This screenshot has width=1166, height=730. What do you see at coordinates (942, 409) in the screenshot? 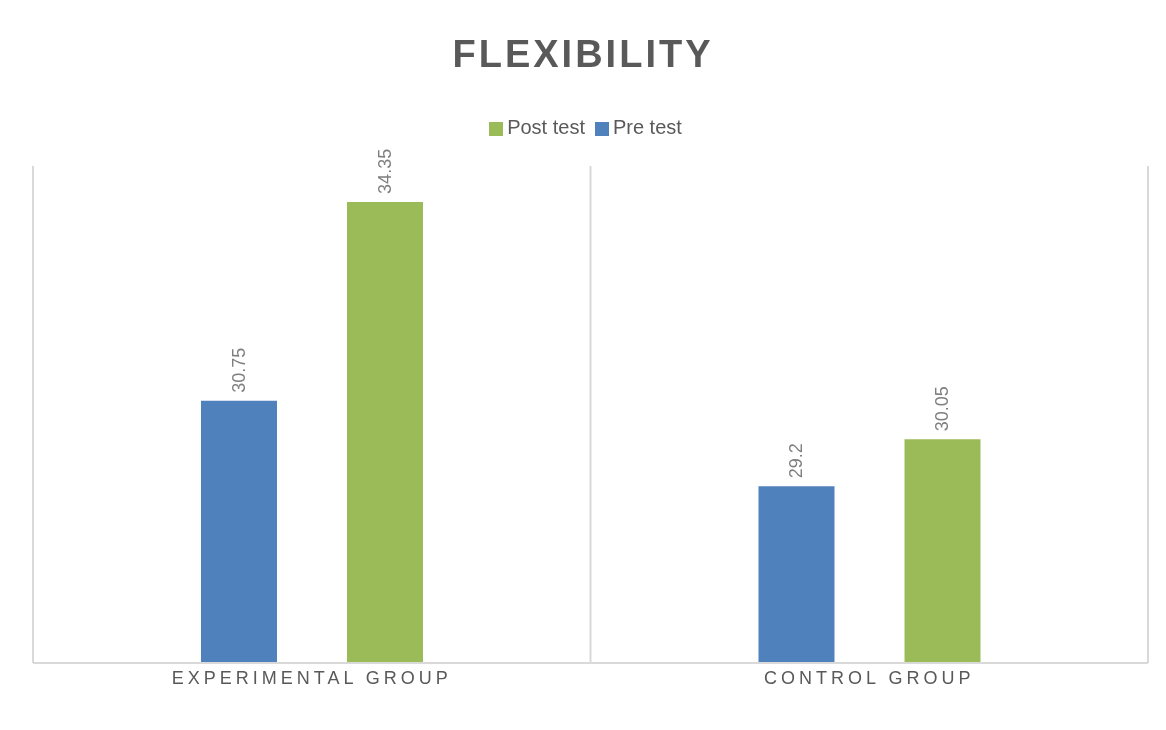
I see `data-label: 30.05` at bounding box center [942, 409].